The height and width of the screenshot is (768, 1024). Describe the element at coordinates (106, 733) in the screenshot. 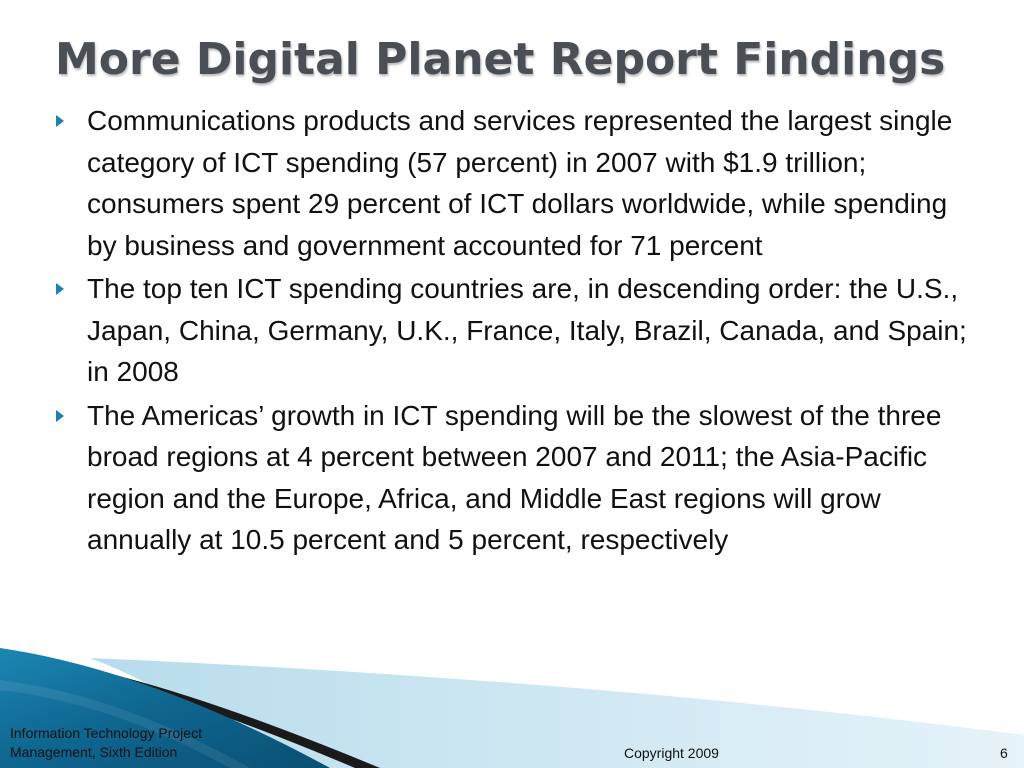

I see `footer-source-line1: Information Technology Project` at that location.